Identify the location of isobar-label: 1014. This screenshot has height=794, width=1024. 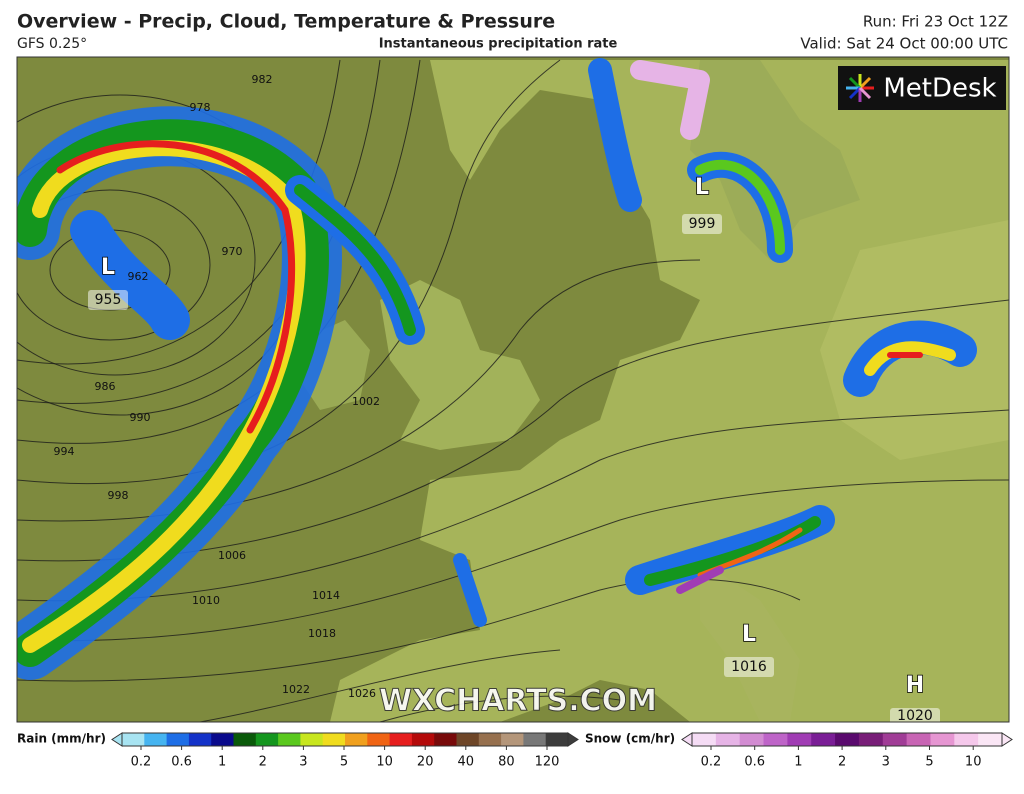
(326, 595).